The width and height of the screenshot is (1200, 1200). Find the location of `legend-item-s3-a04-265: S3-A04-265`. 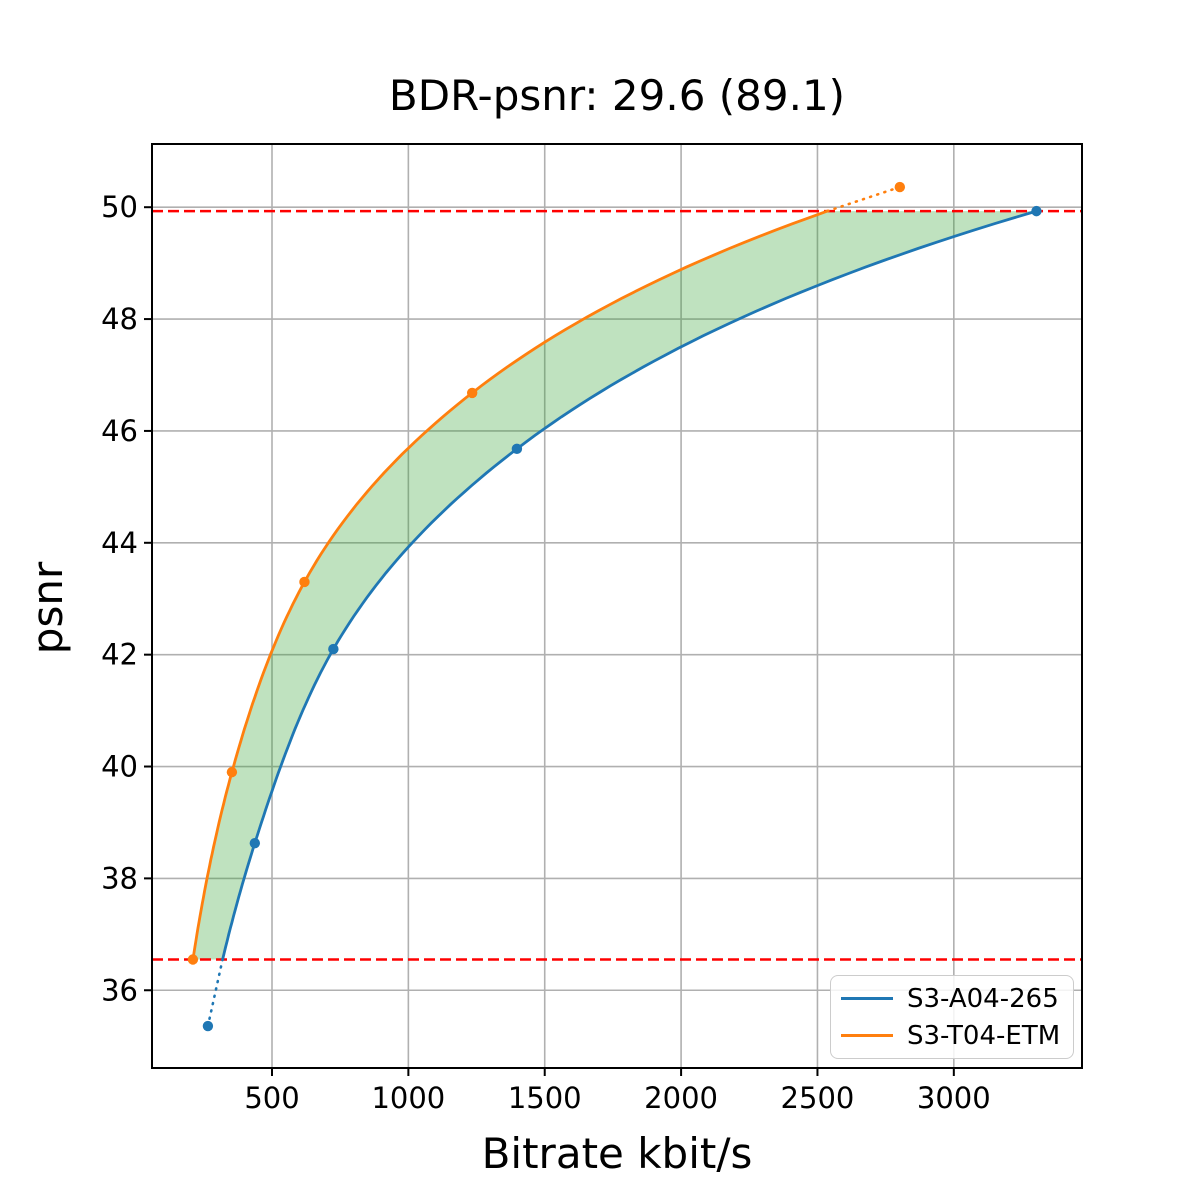

legend-item-s3-a04-265: S3-A04-265 is located at coordinates (952, 999).